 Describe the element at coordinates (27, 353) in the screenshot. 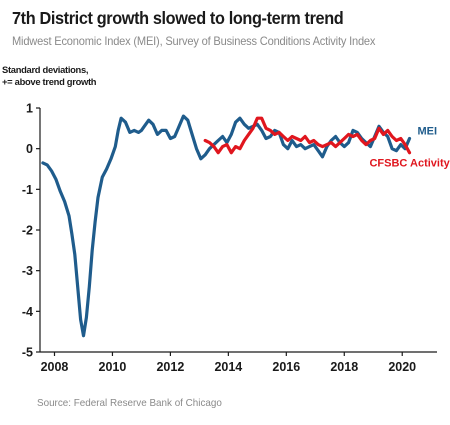

I see `y-tick-label: -5` at that location.